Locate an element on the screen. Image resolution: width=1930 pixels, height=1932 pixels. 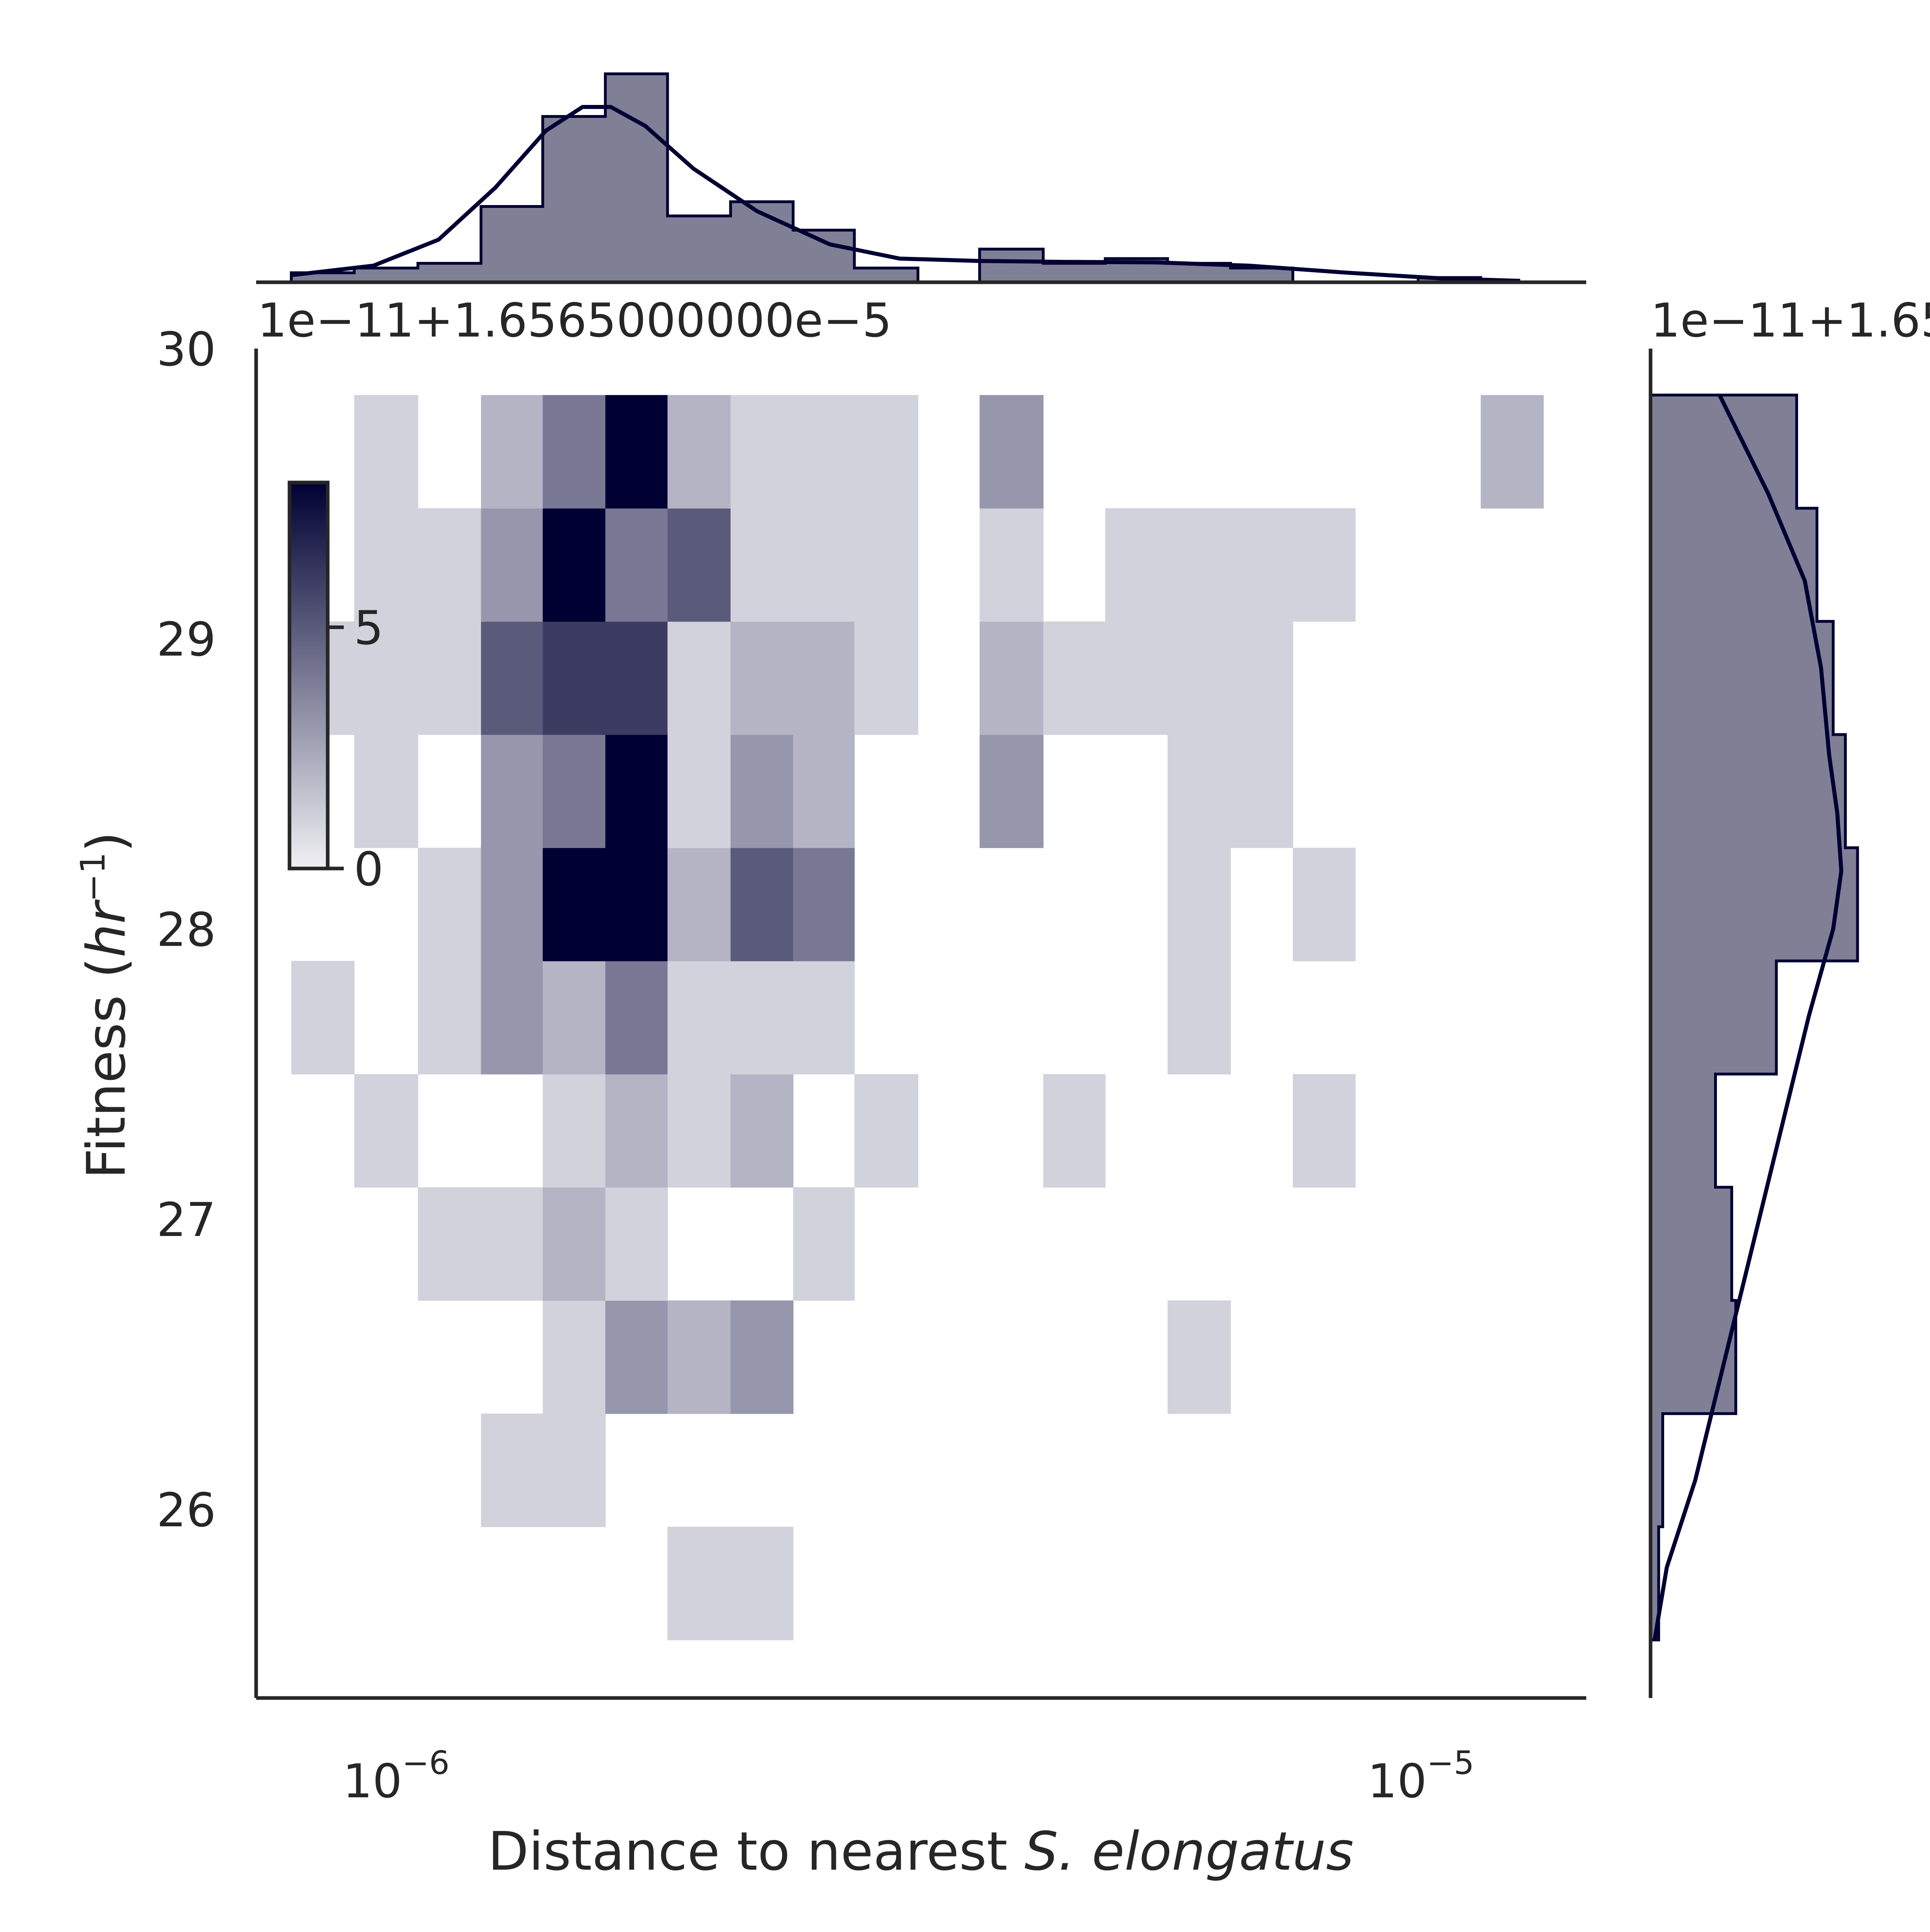
right-marginal-histogram is located at coordinates (1754, 1023).